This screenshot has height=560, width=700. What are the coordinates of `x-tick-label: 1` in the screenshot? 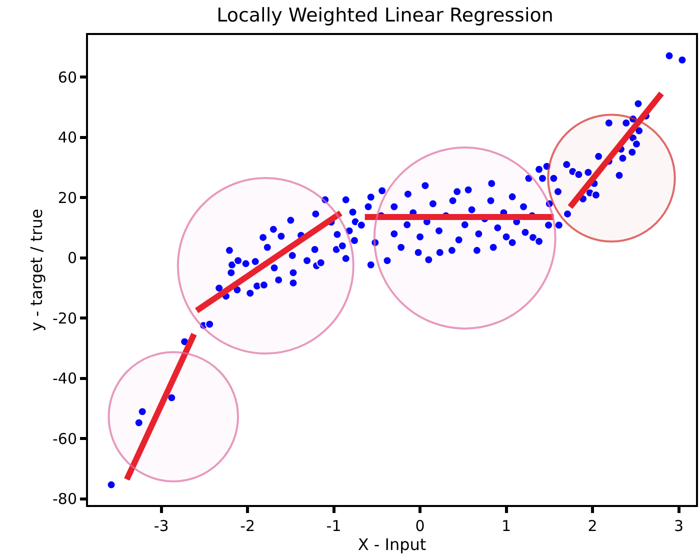 It's located at (506, 526).